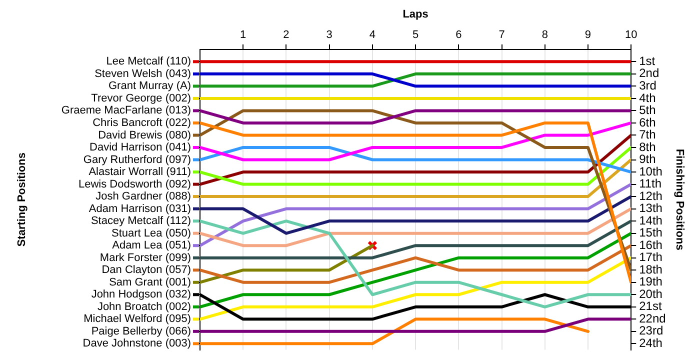 The image size is (700, 360). Describe the element at coordinates (415, 14) in the screenshot. I see `x-axis-title: Laps` at that location.